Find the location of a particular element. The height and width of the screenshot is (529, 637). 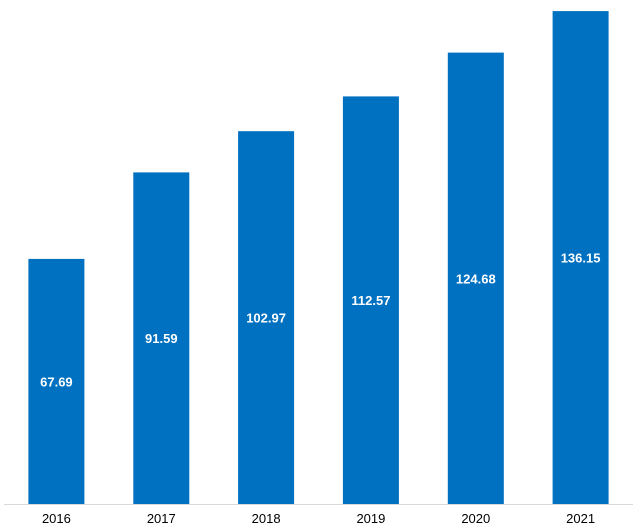

x-tick-label-2018: 2018 is located at coordinates (266, 518).